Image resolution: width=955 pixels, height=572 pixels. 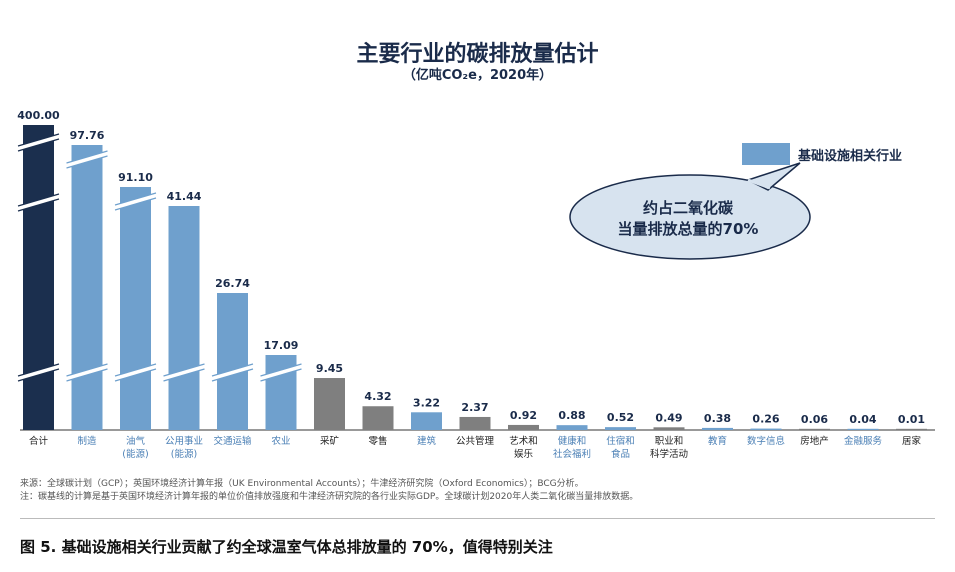 What do you see at coordinates (523, 415) in the screenshot?
I see `value-label-10: 0.92` at bounding box center [523, 415].